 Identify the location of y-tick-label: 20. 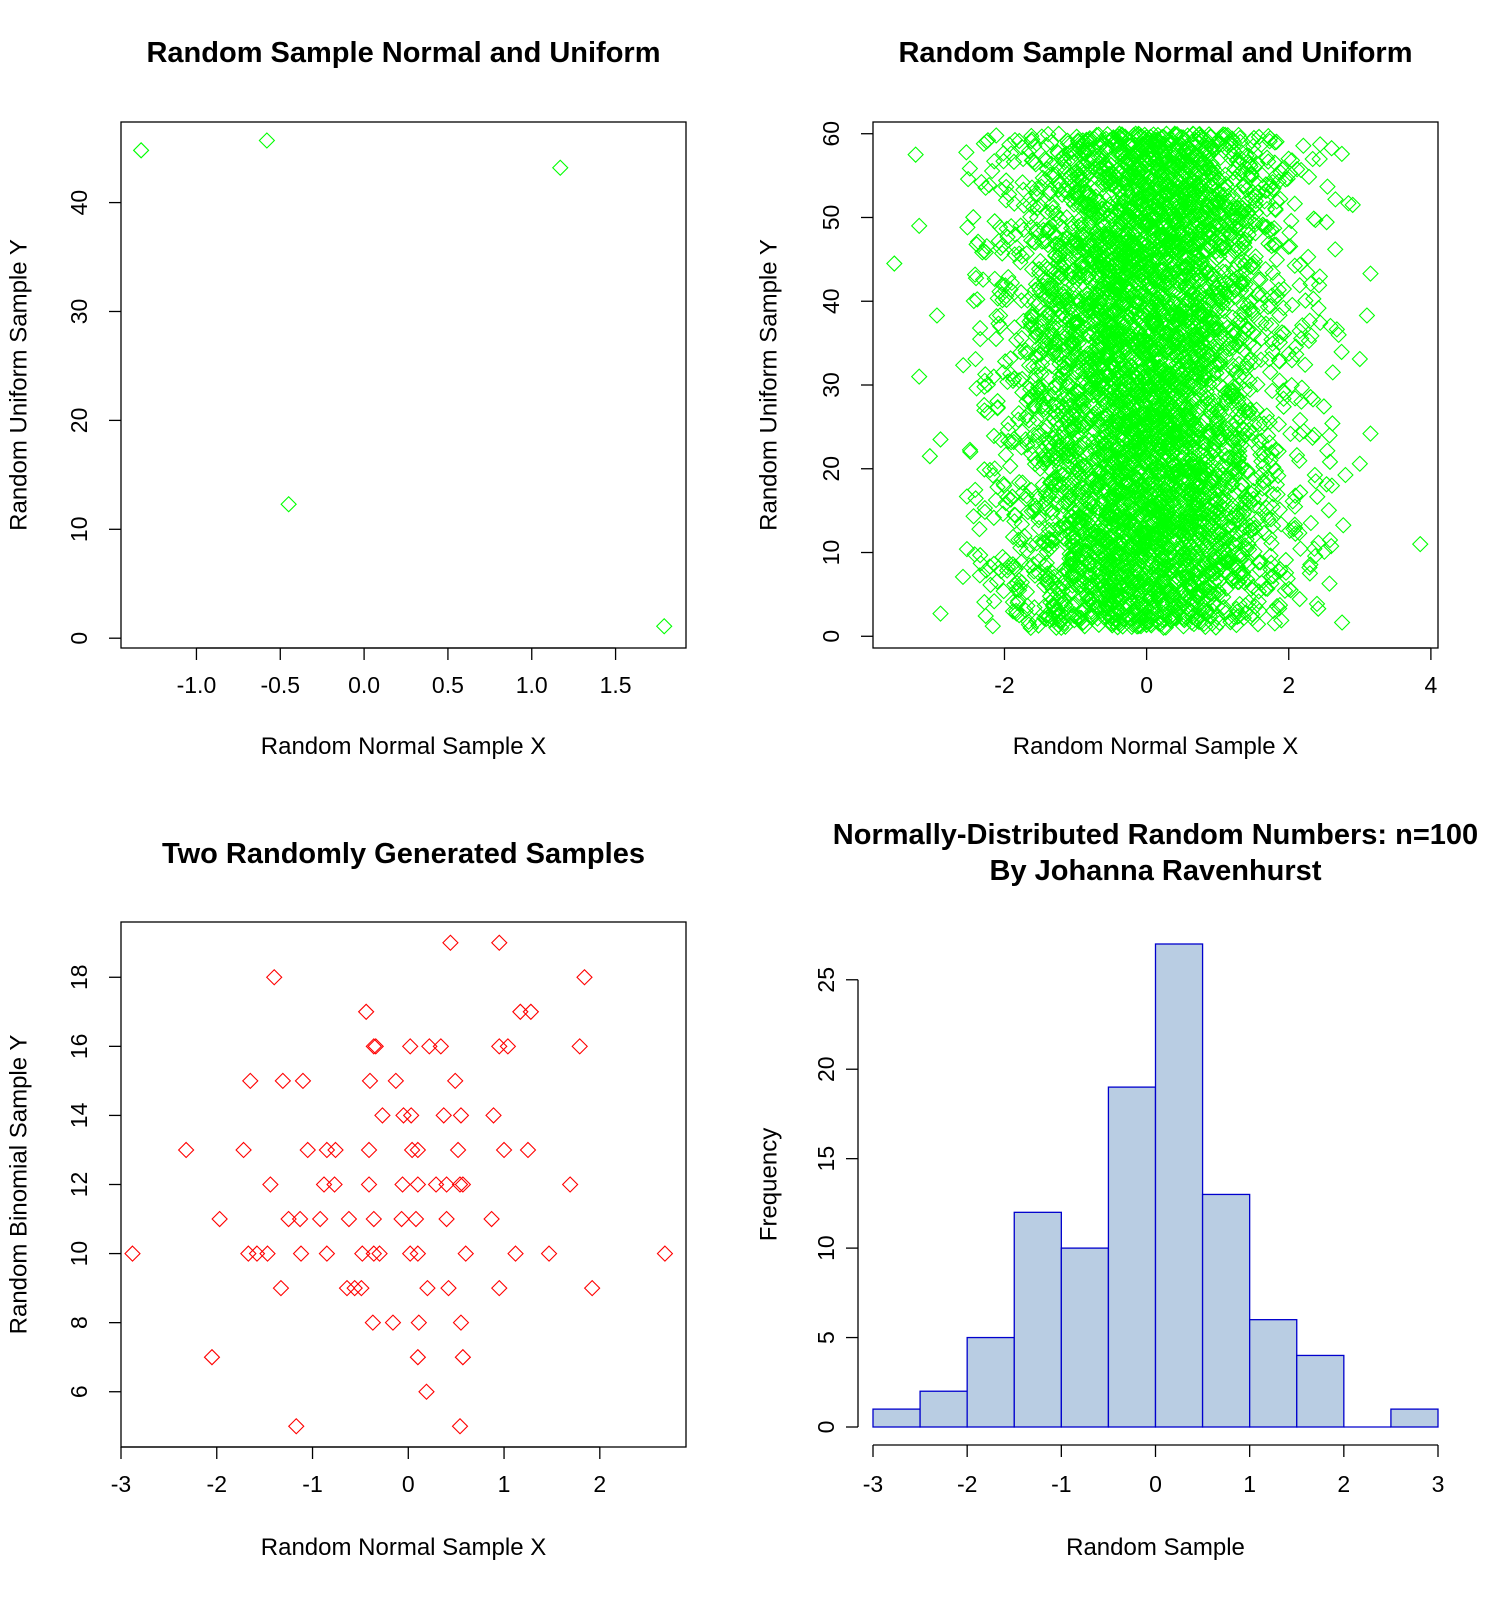
(79, 421).